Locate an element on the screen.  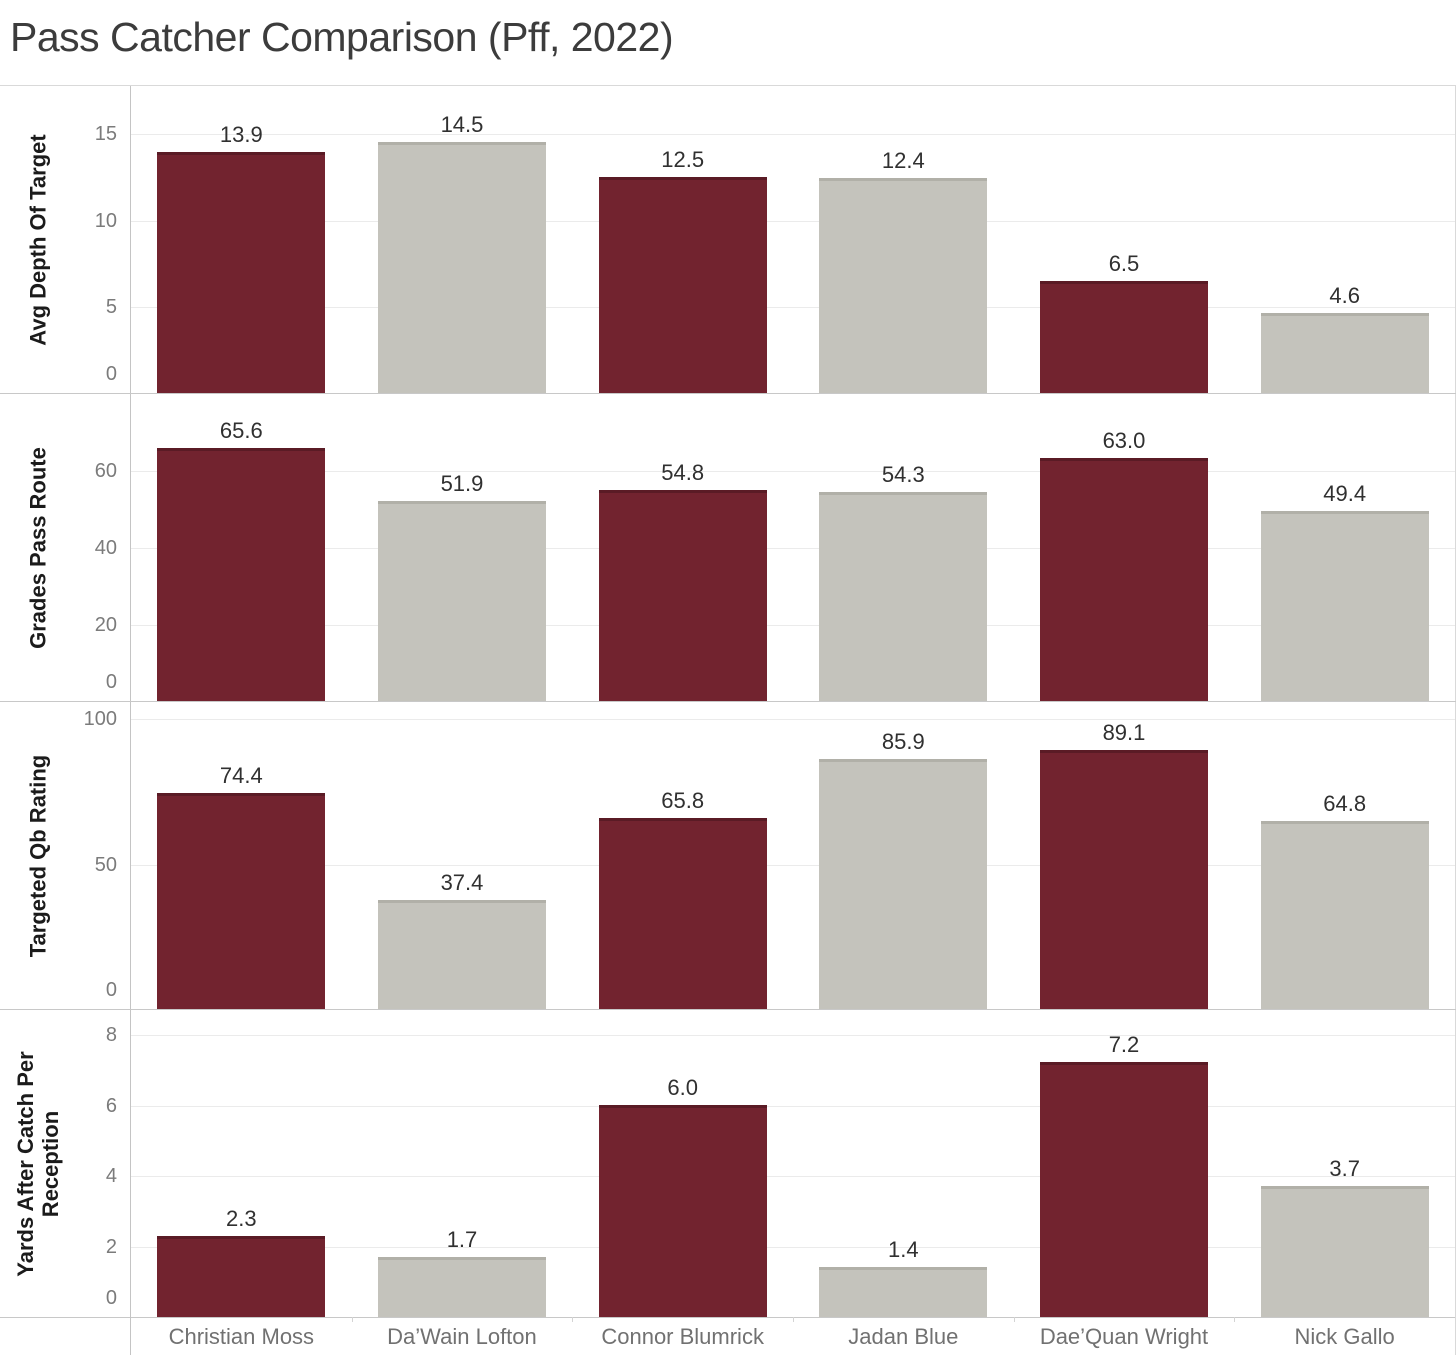
x-axis-label-connor-blumrick: Connor Blumrick is located at coordinates (682, 1336).